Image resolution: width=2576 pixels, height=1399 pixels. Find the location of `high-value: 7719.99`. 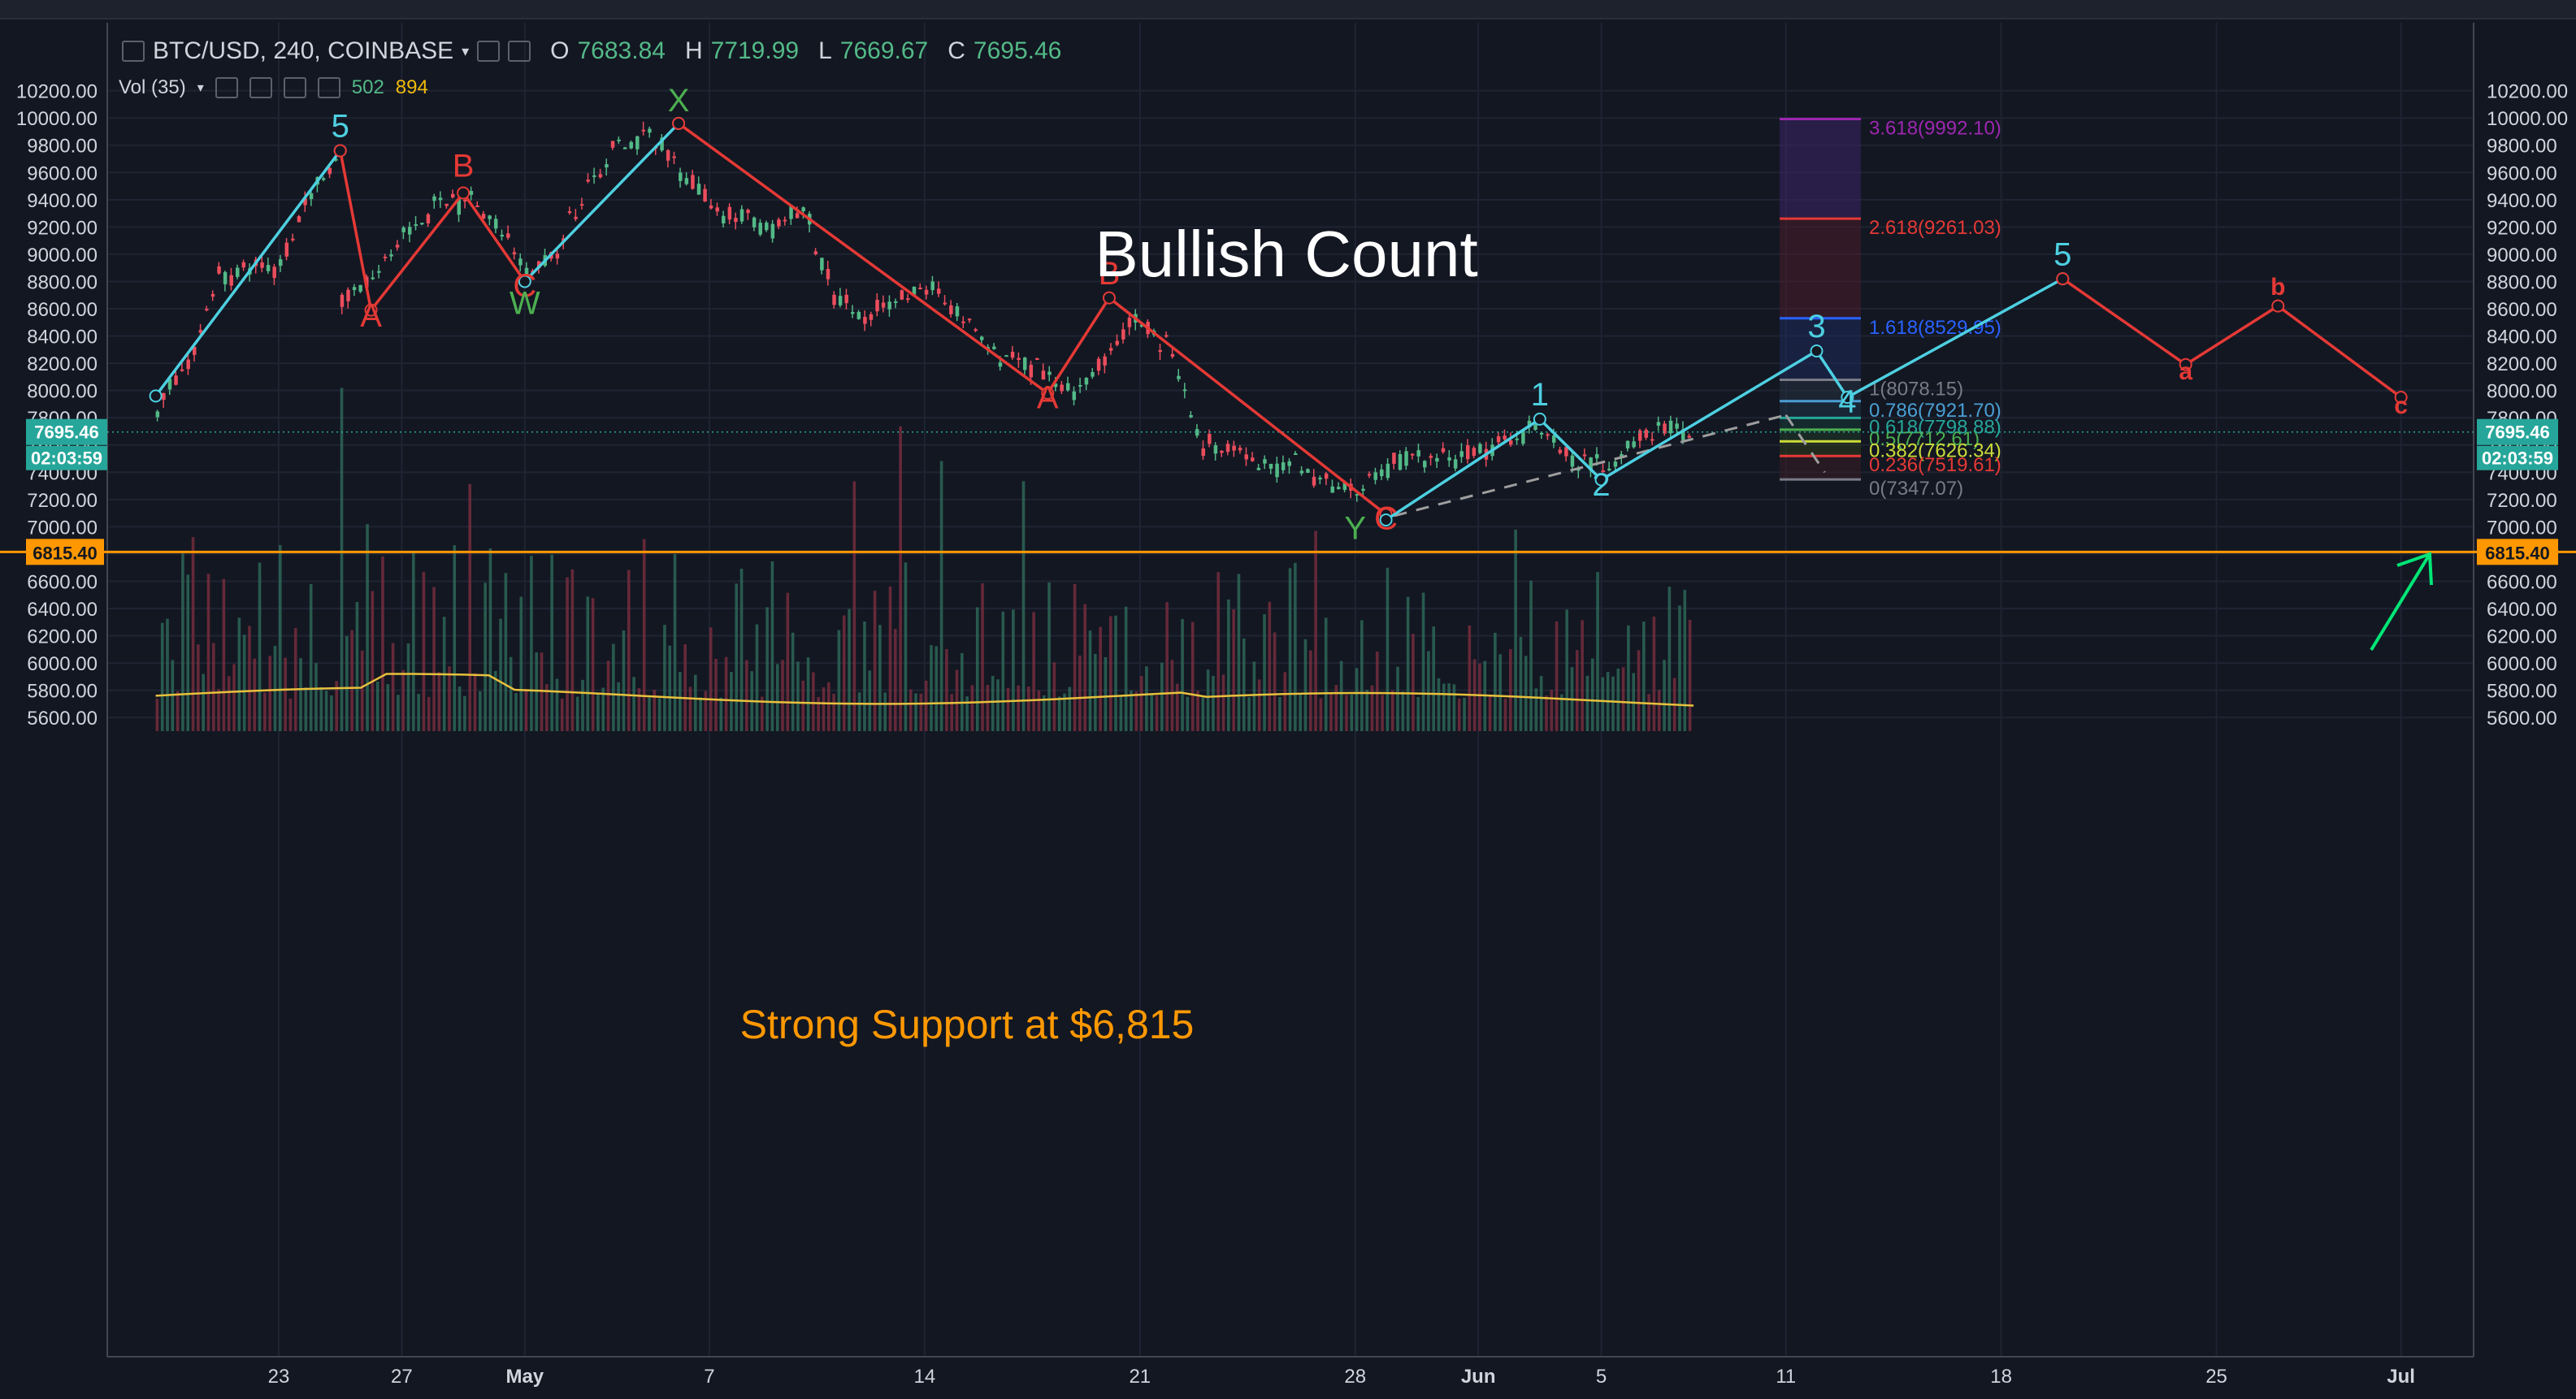

high-value: 7719.99 is located at coordinates (755, 50).